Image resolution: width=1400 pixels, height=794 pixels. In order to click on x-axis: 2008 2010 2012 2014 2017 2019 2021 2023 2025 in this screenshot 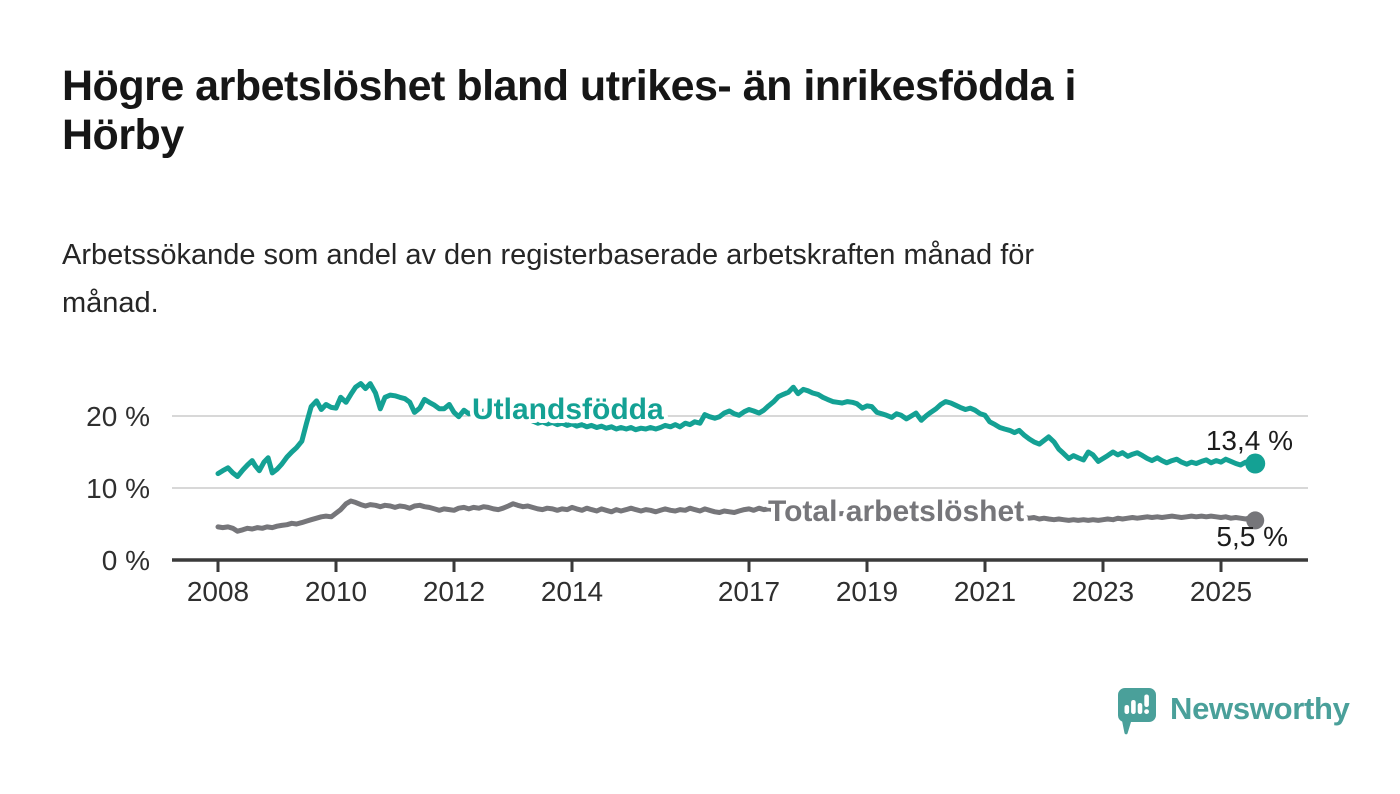, I will do `click(740, 582)`.